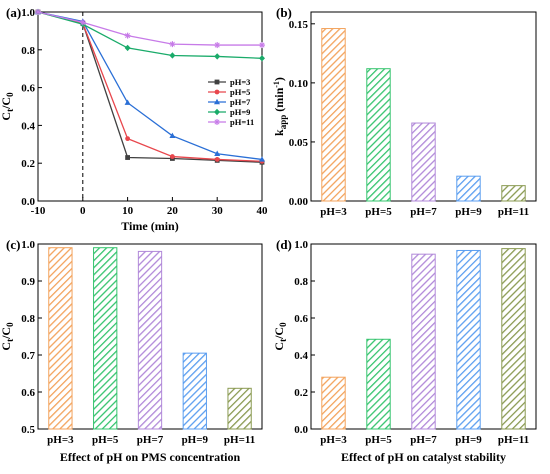 This screenshot has height=474, width=550. Describe the element at coordinates (13, 244) in the screenshot. I see `panel-letter: (c)` at that location.